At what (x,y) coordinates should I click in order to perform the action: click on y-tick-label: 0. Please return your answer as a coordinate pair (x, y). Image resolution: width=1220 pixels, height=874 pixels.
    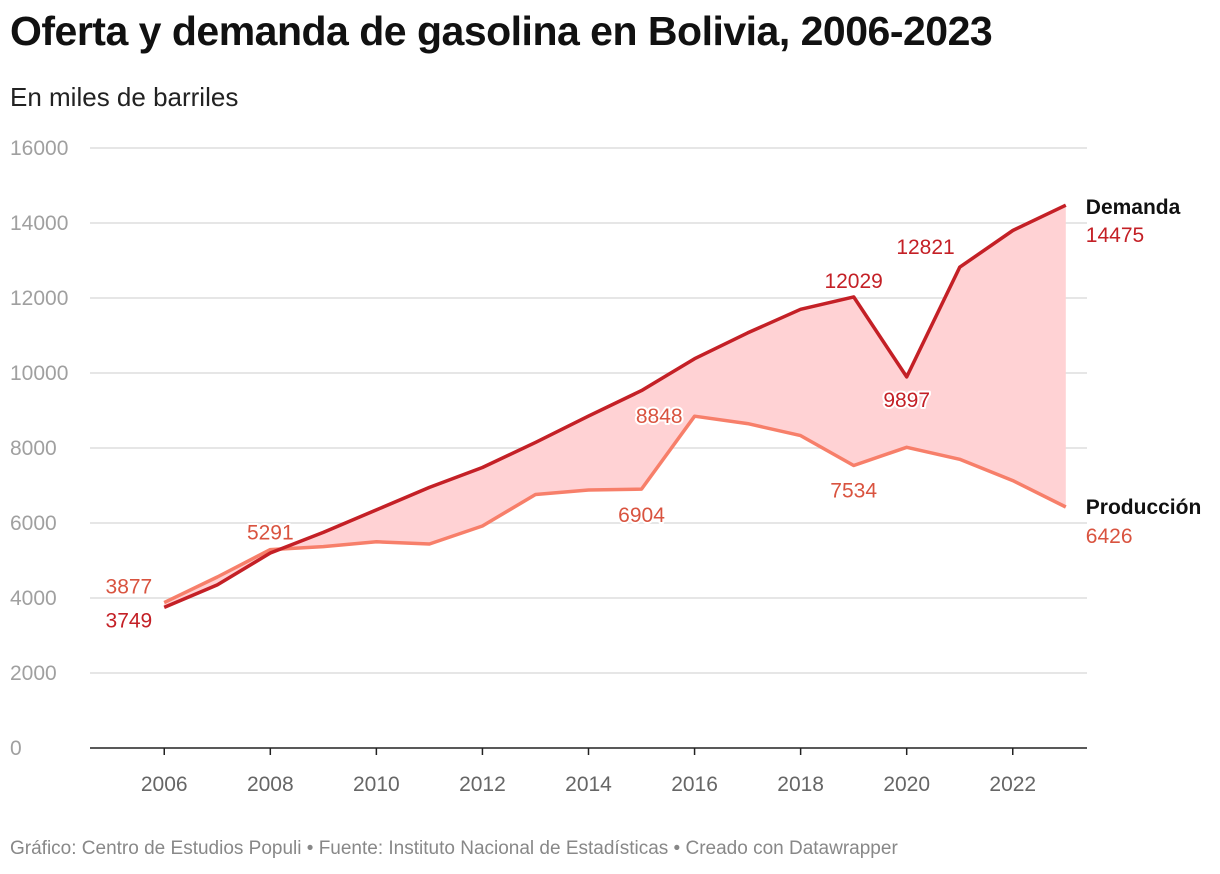
    Looking at the image, I should click on (16, 748).